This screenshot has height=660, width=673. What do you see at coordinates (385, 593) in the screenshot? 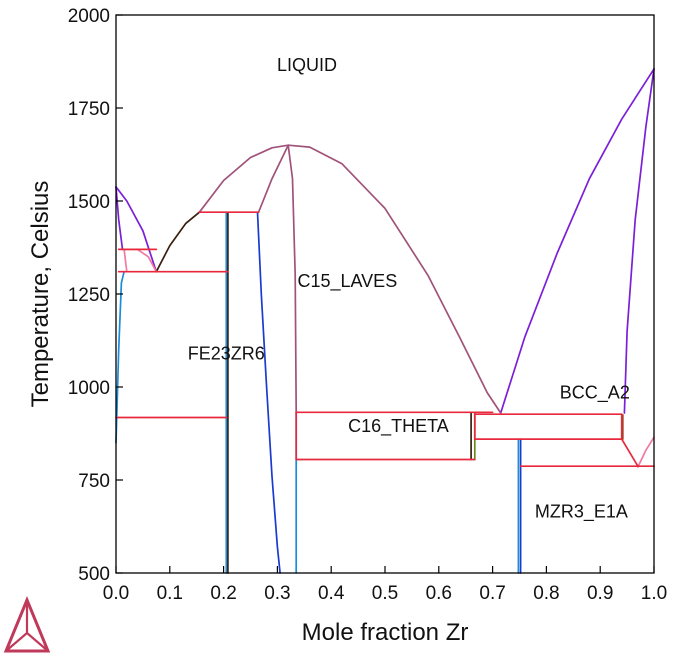
I see `x-tick-label: 0.5` at bounding box center [385, 593].